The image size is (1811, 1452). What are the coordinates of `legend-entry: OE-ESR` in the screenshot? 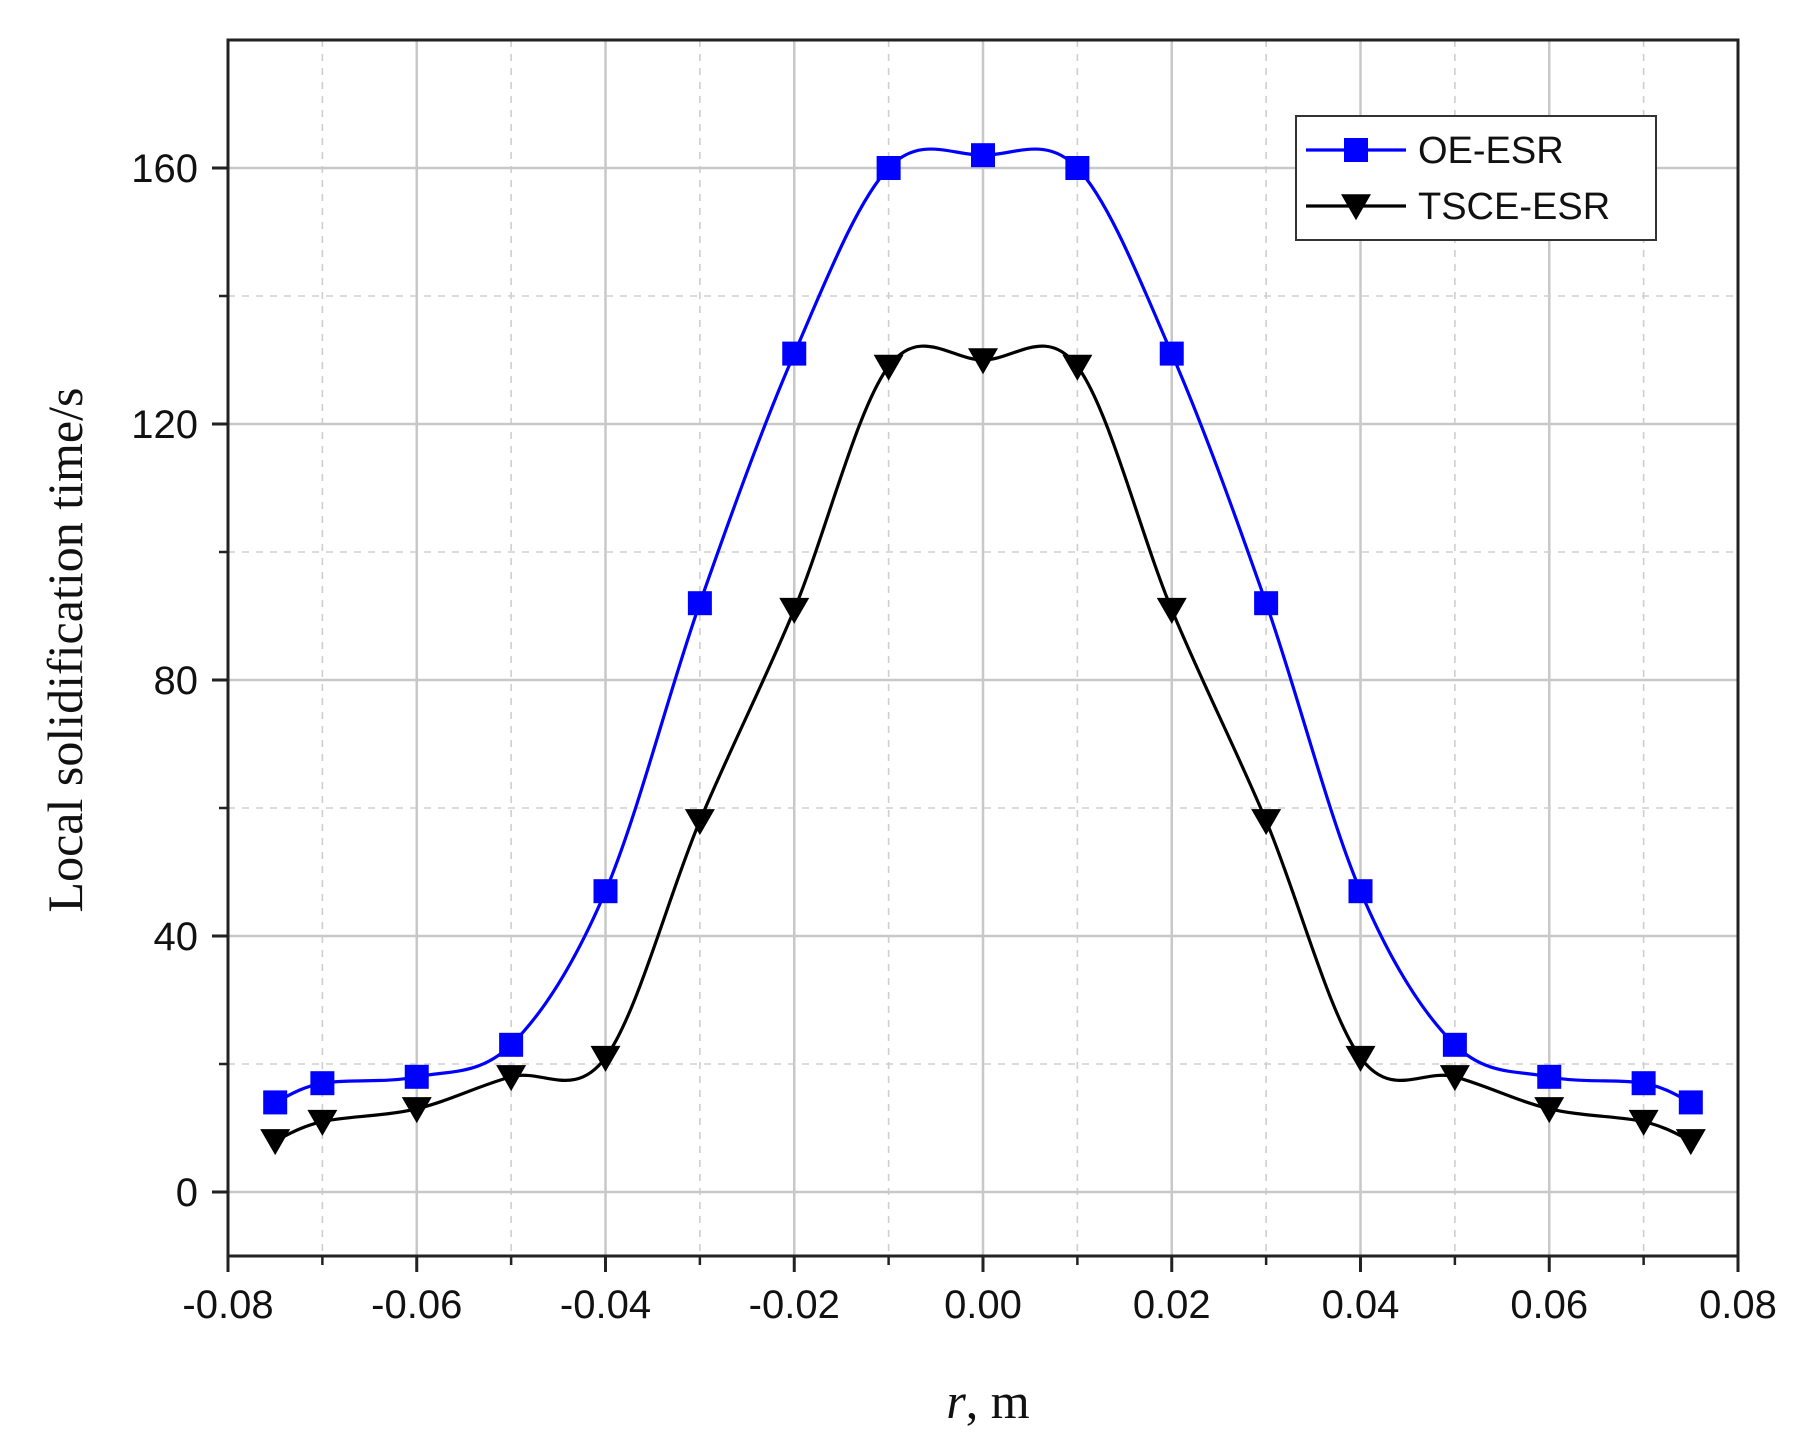 It's located at (1435, 151).